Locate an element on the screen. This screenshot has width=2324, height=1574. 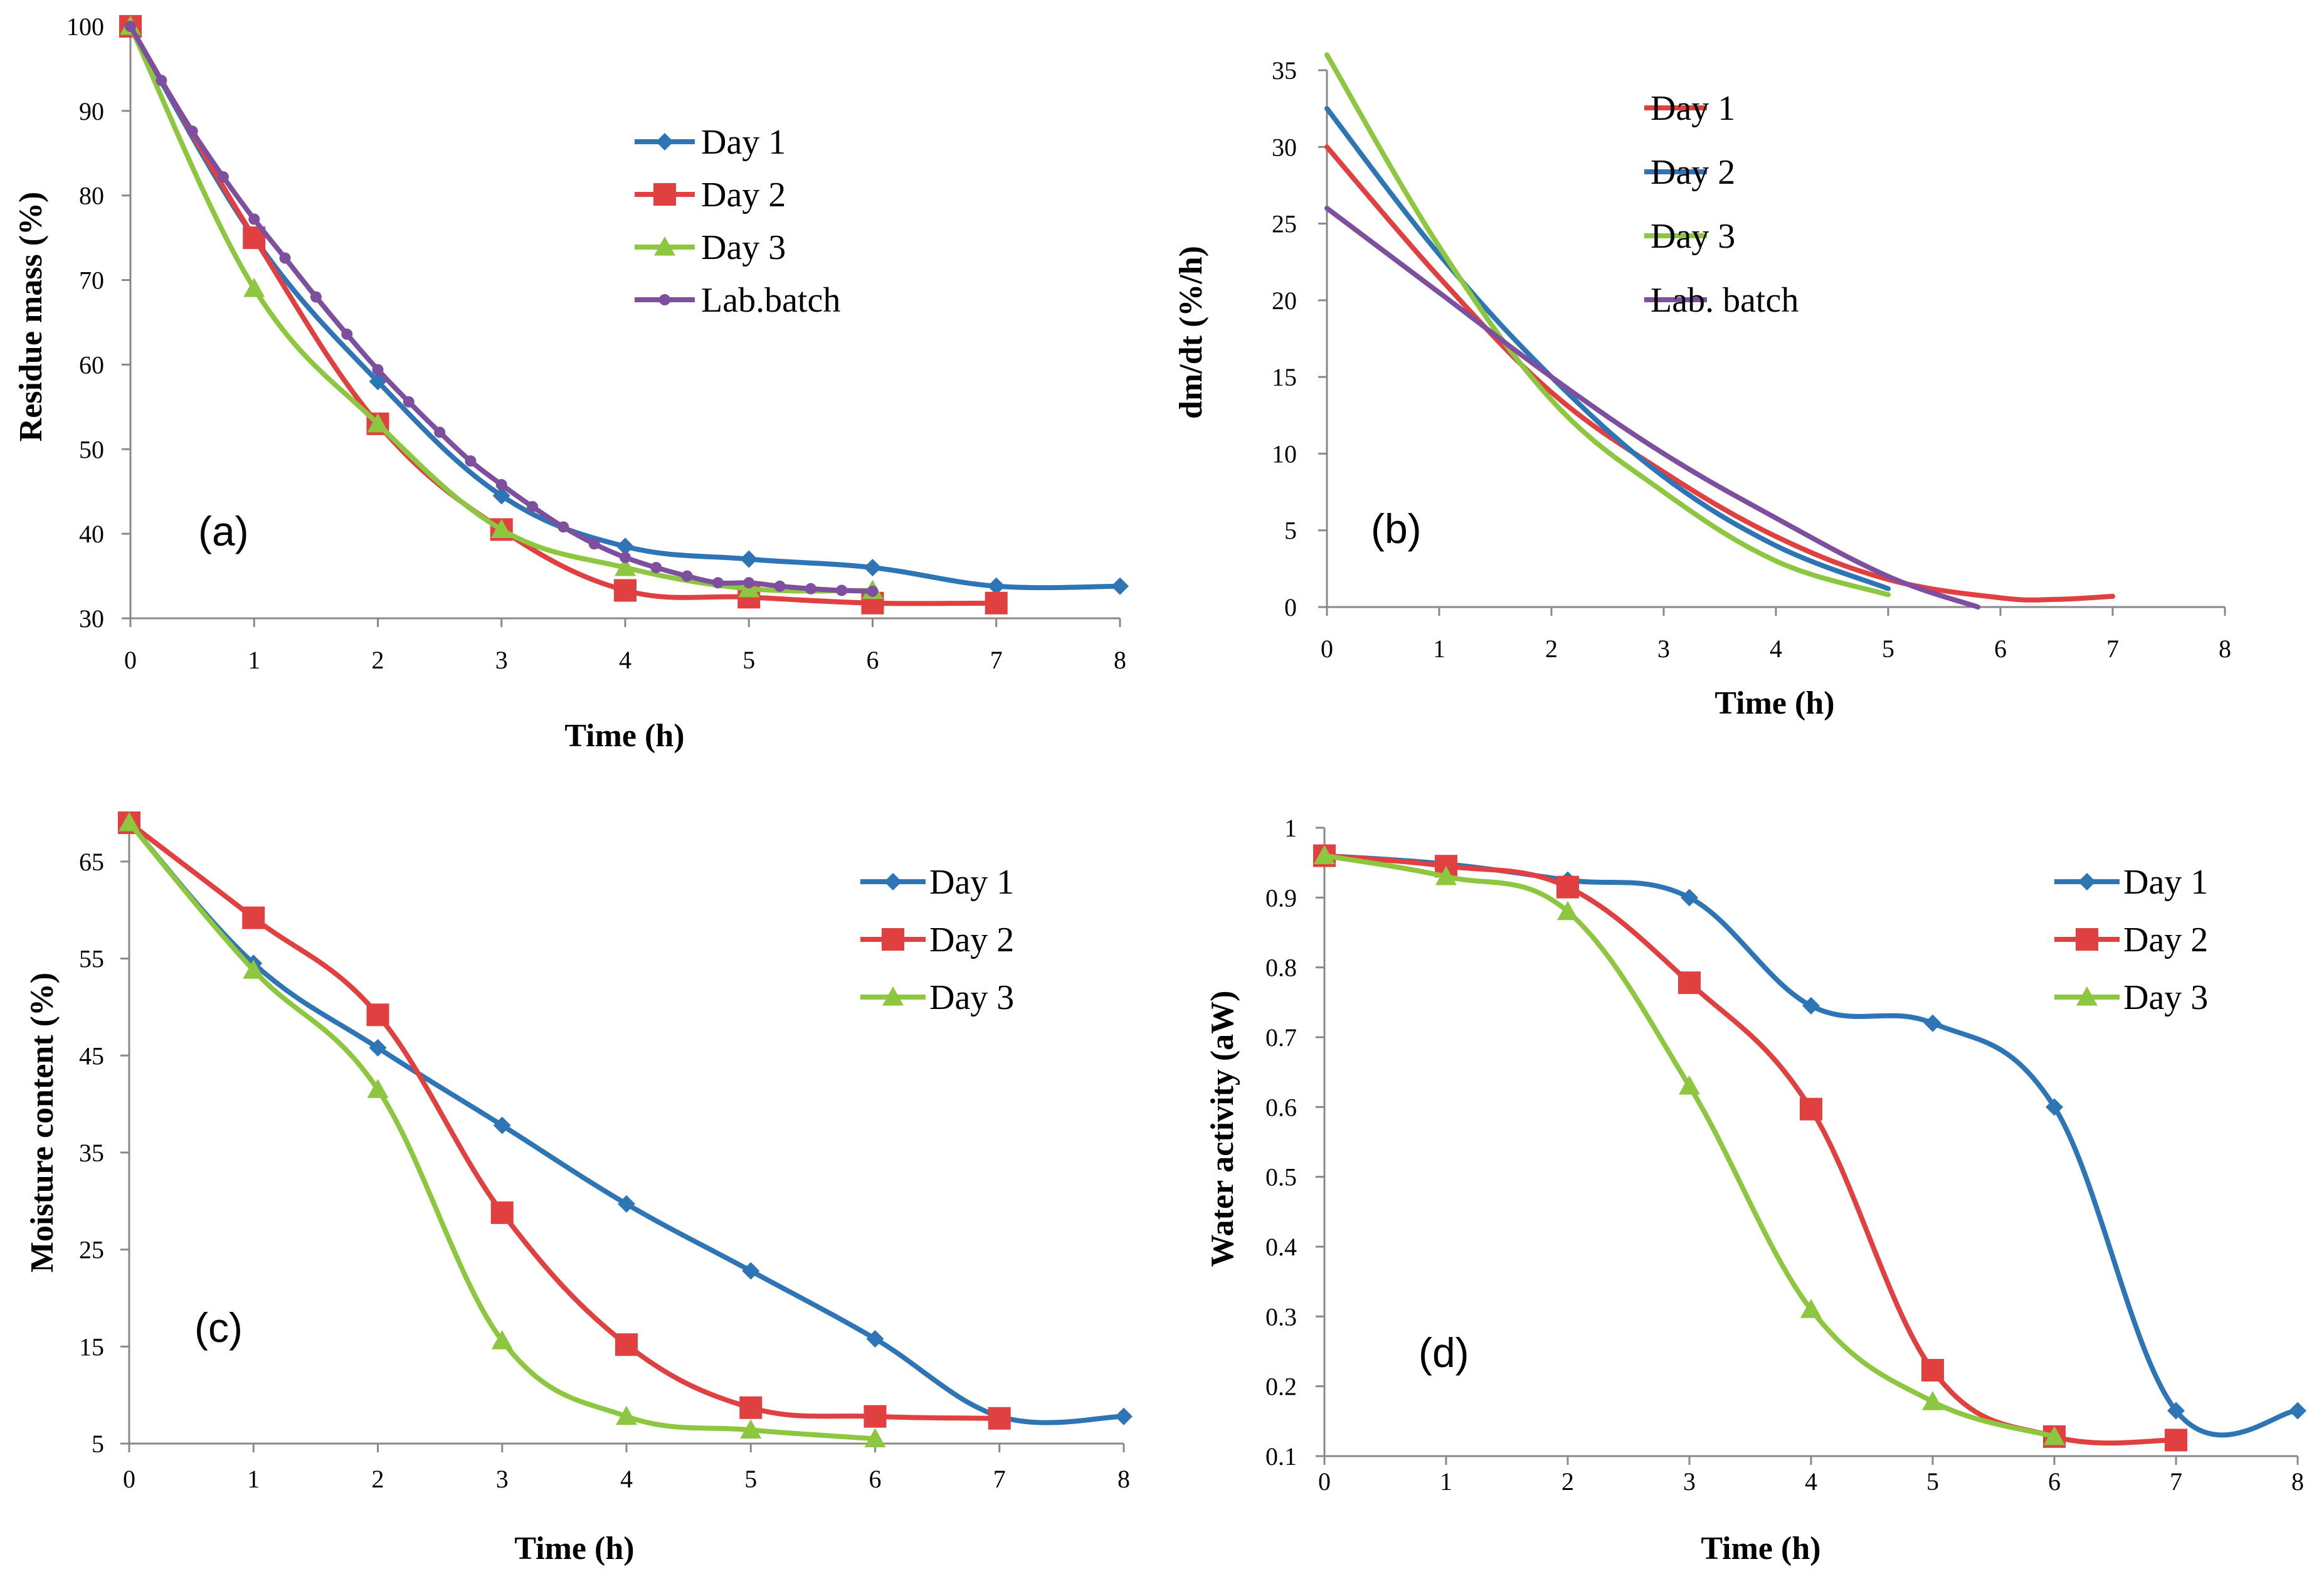
y-tick-label: 10 is located at coordinates (1284, 454).